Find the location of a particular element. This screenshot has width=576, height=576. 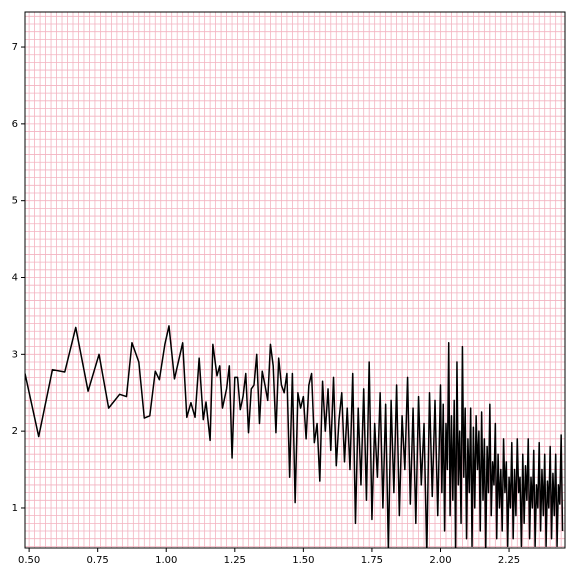

y-tick-label: 3 is located at coordinates (15, 354).